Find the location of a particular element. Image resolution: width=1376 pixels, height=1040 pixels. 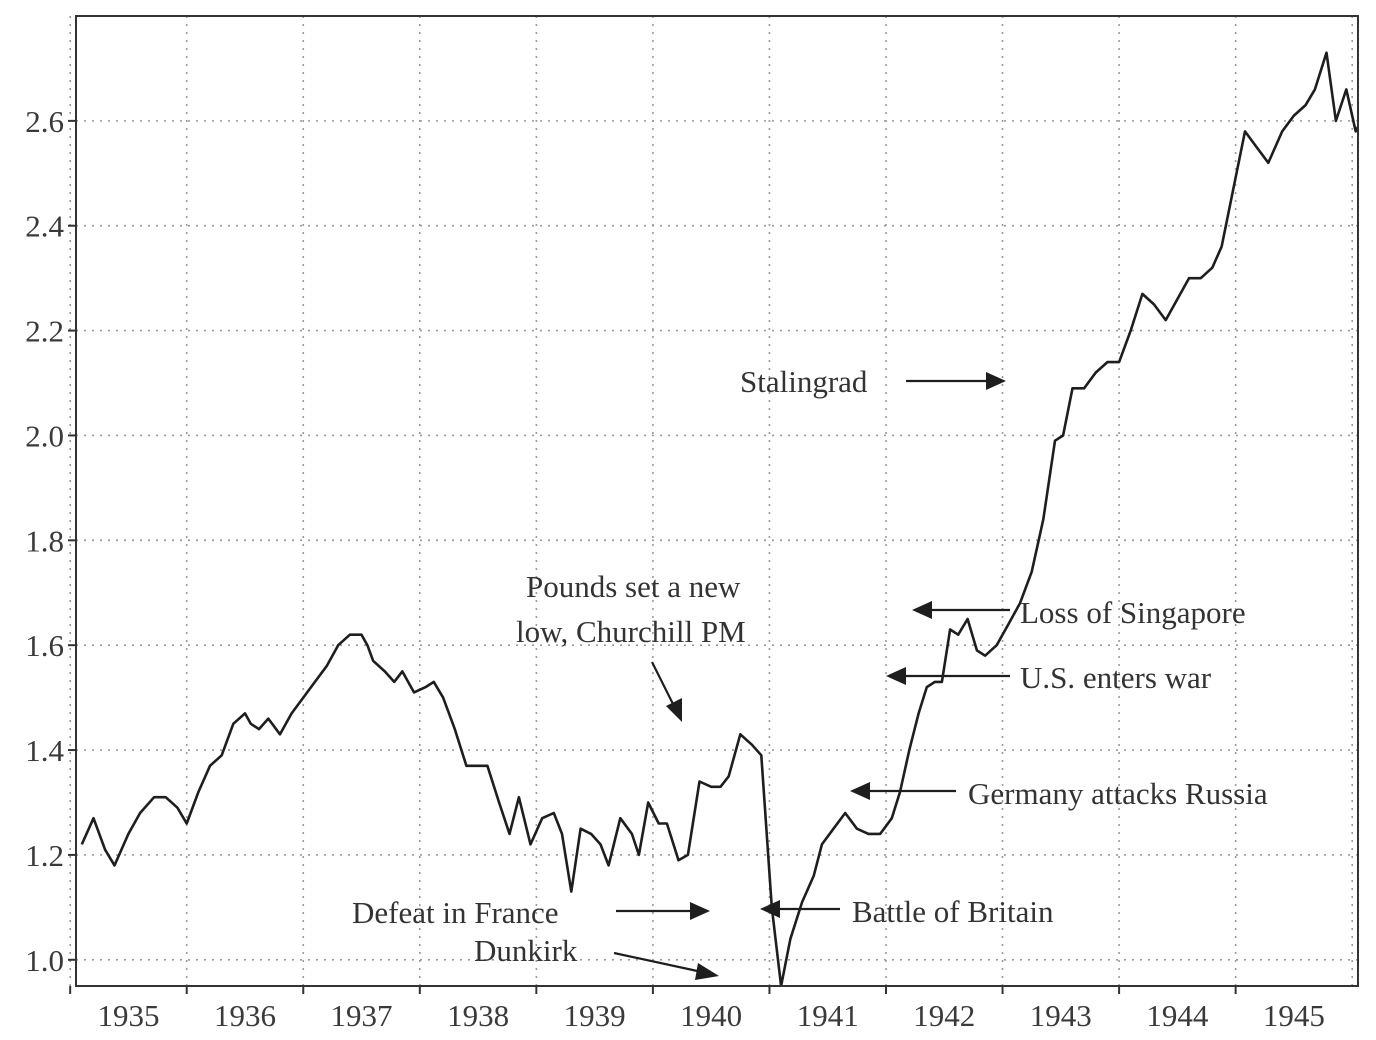

y-axis: 1.0 1.2 1.4 1.6 1.8 2.0 2.2 2.4 2.6 is located at coordinates (50, 541).